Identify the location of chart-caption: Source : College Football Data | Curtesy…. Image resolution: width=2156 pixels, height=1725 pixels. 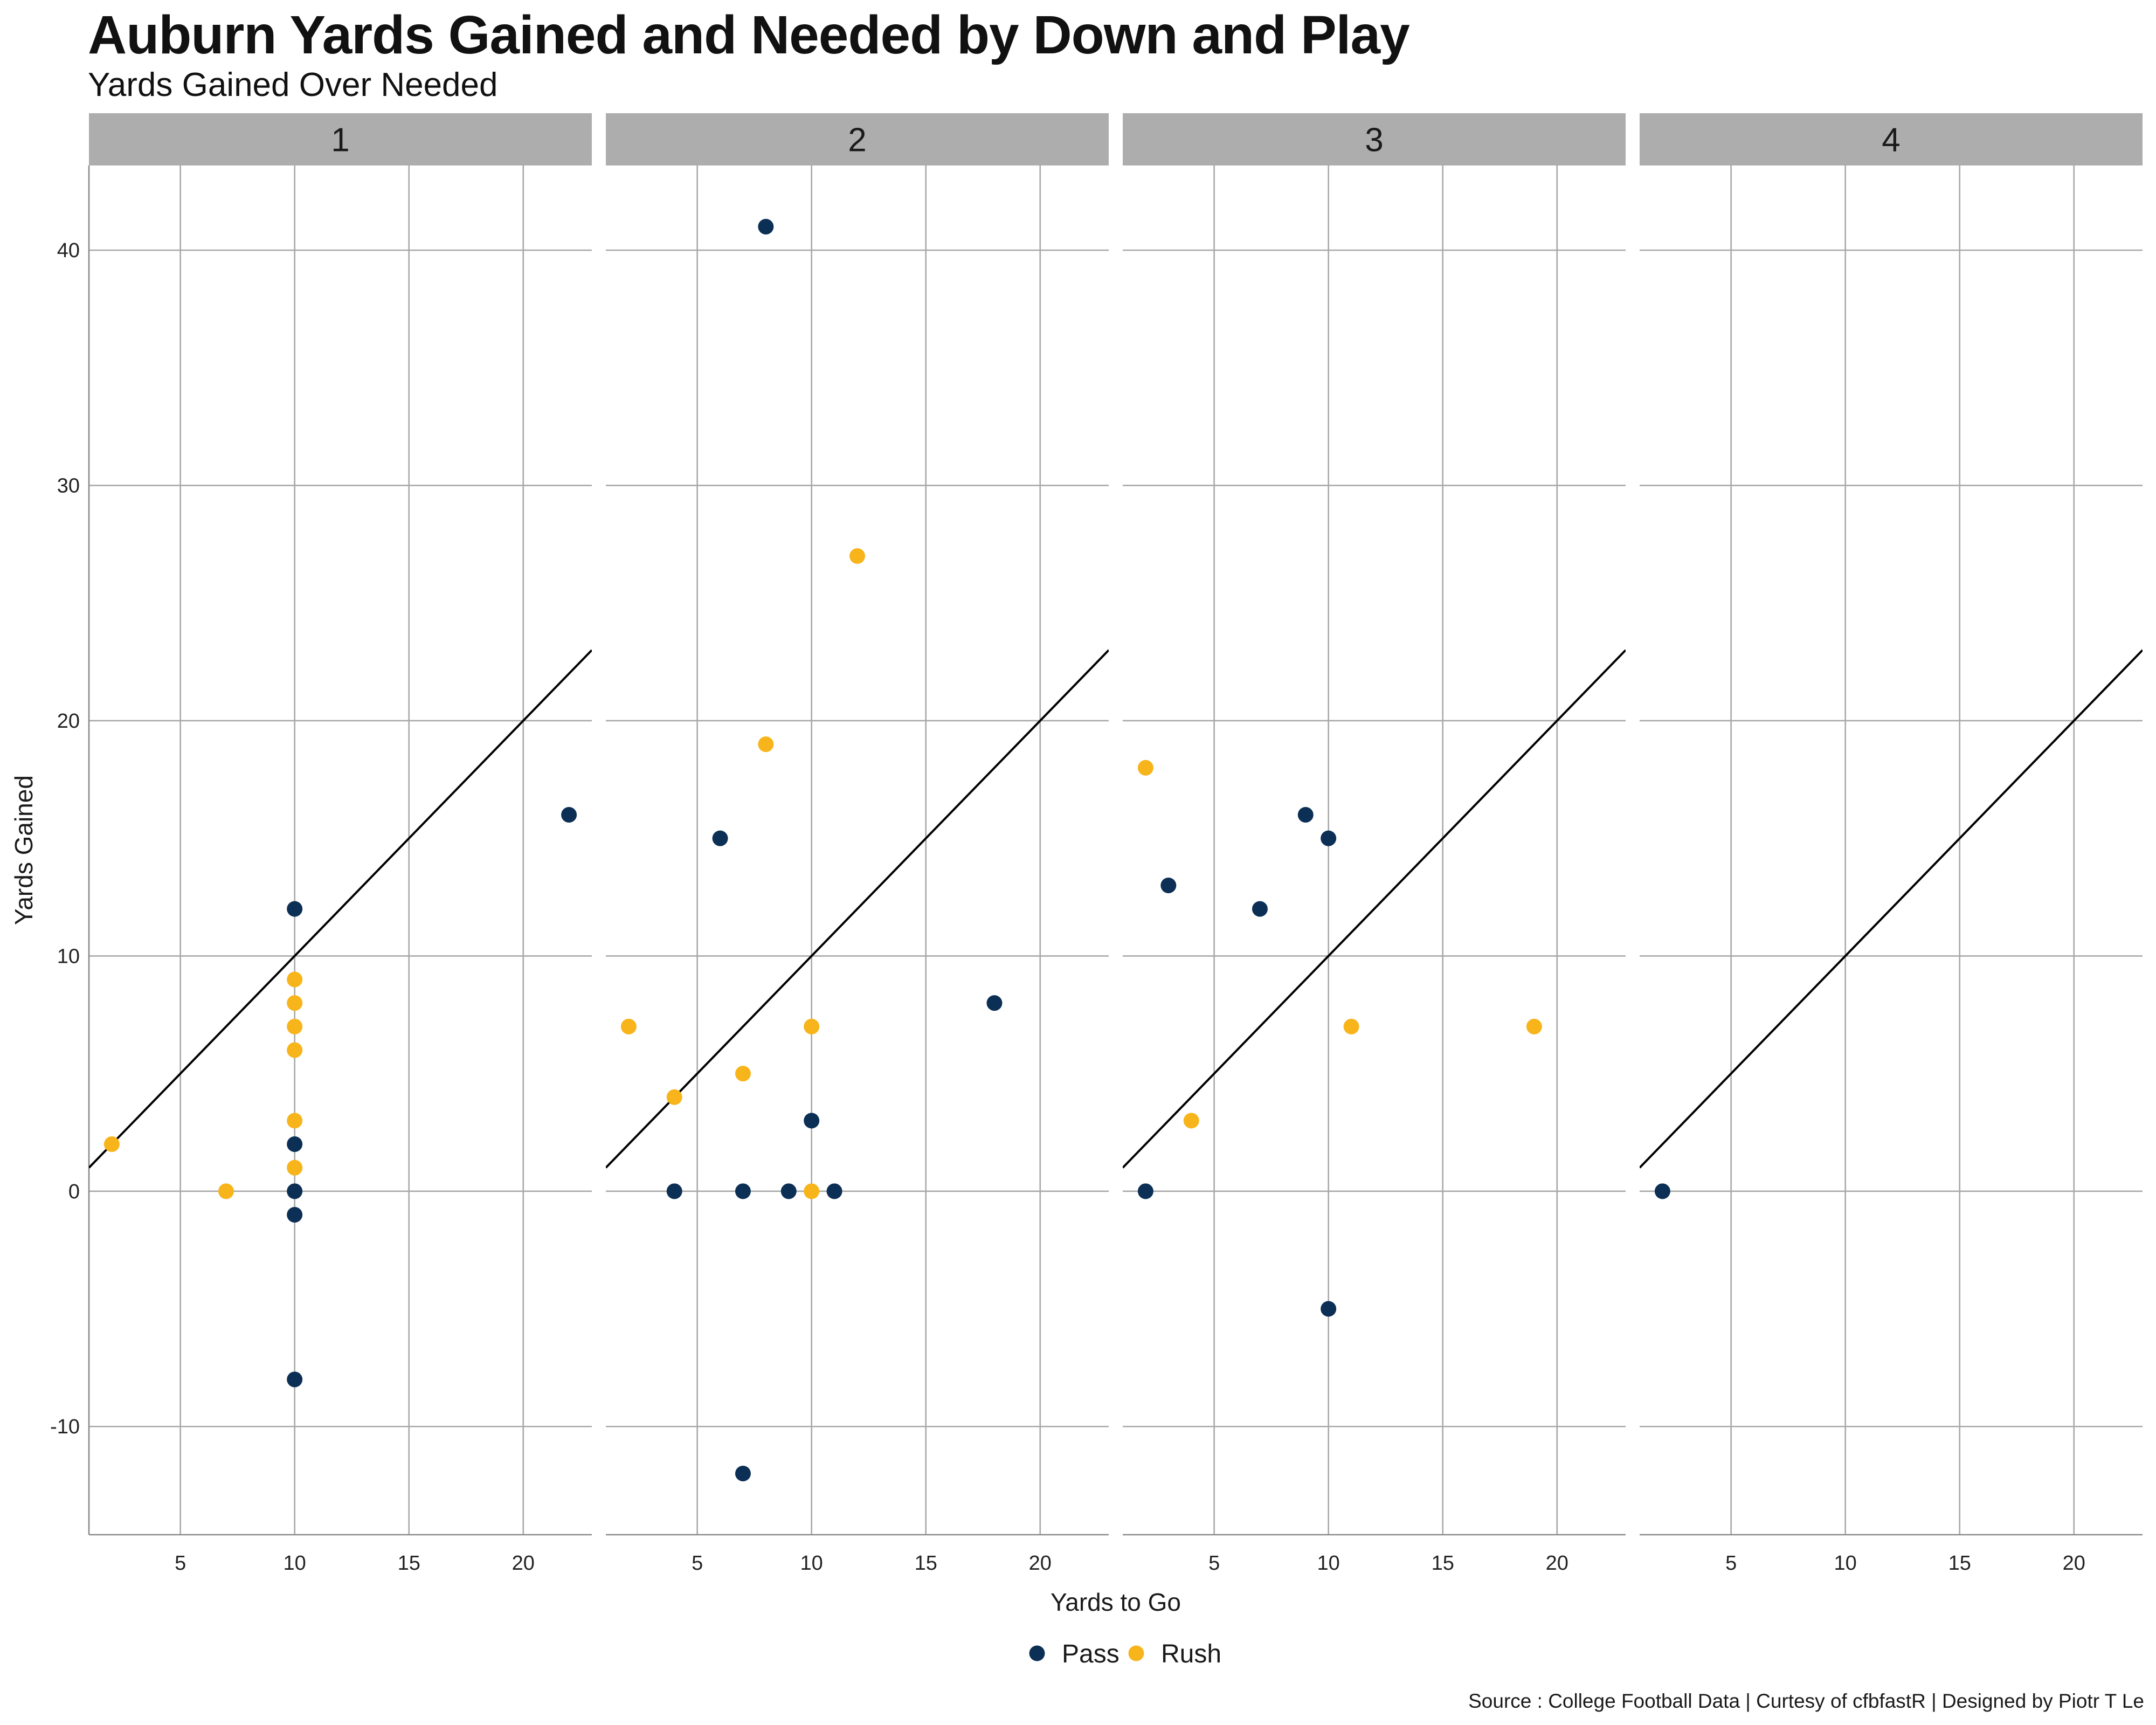
(1806, 1701).